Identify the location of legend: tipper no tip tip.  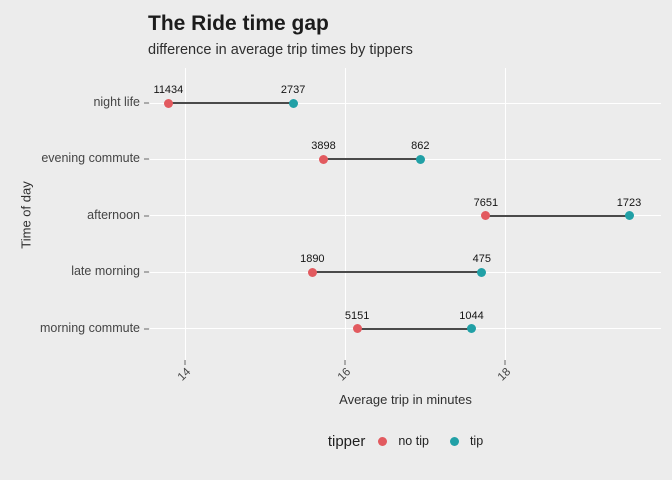
(405, 441).